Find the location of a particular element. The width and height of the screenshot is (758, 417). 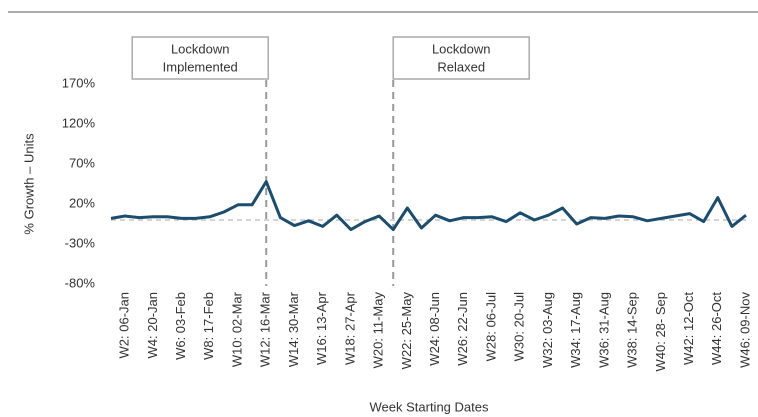

x-tick-label: W46: 09-Nov is located at coordinates (744, 330).